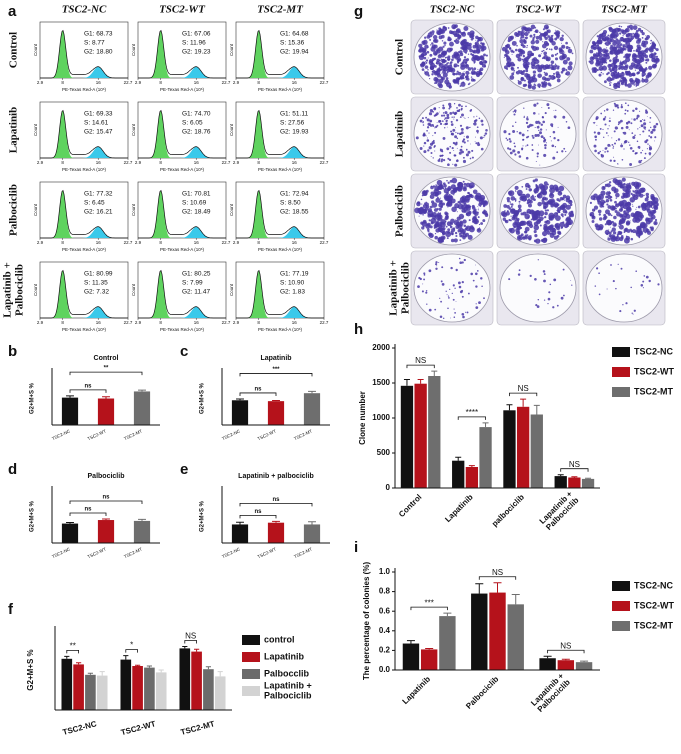 The height and width of the screenshot is (754, 681). Describe the element at coordinates (654, 371) in the screenshot. I see `legend-label: TSC2-WT` at that location.